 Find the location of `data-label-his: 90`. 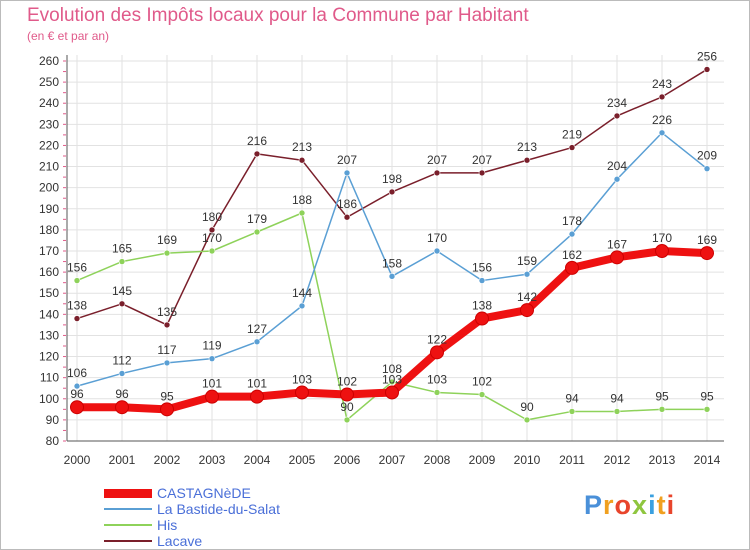

data-label-his: 90 is located at coordinates (527, 407).